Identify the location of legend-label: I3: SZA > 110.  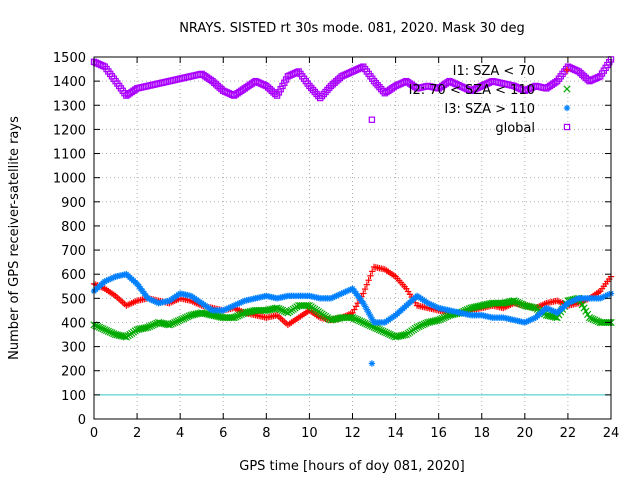
(489, 109).